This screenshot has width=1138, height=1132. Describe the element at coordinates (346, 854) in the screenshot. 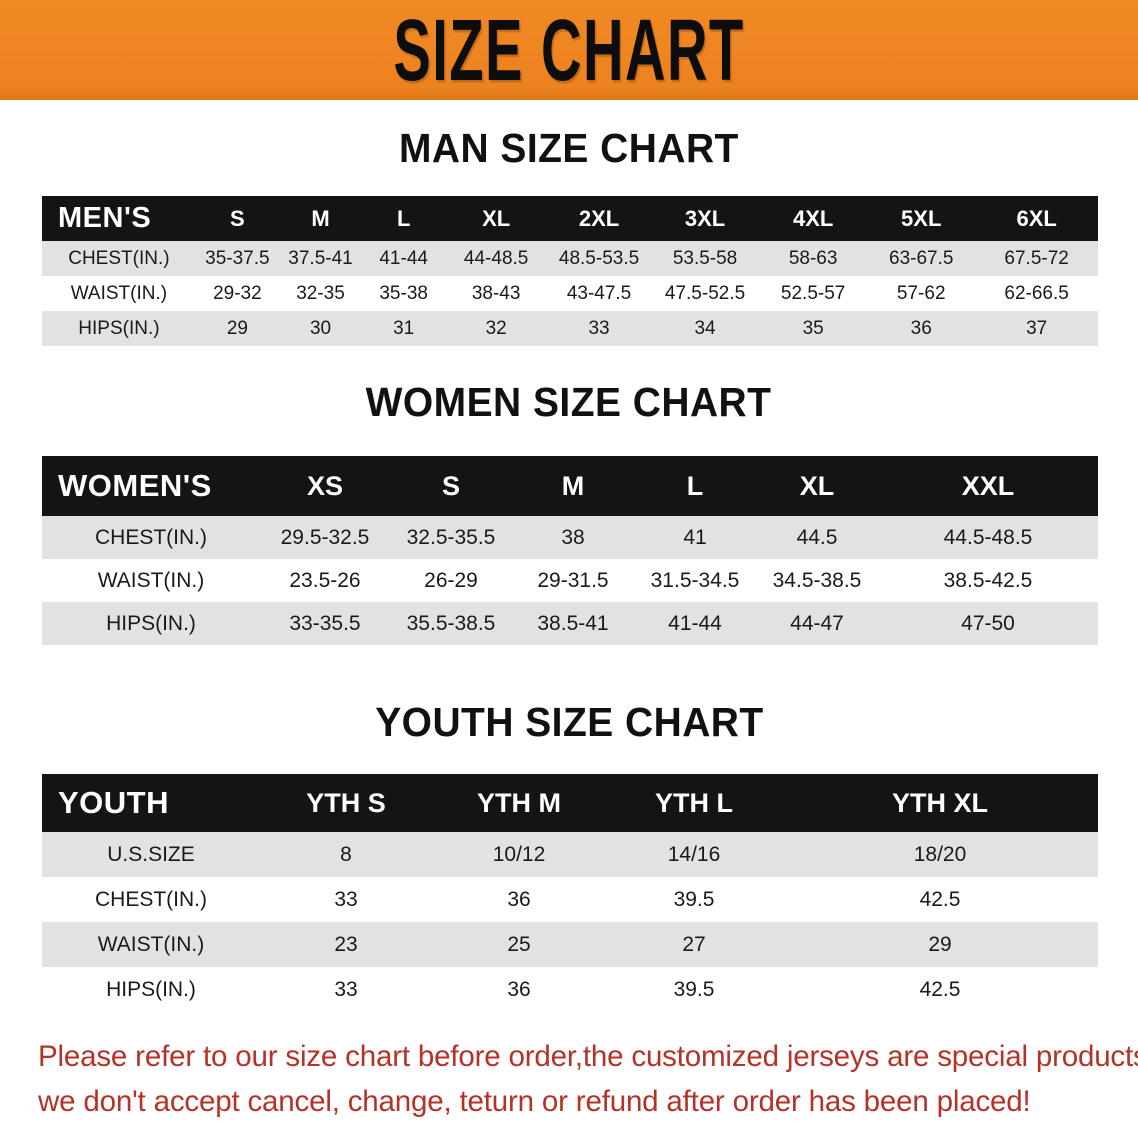

I see `youth-ussize-s: 8` at that location.